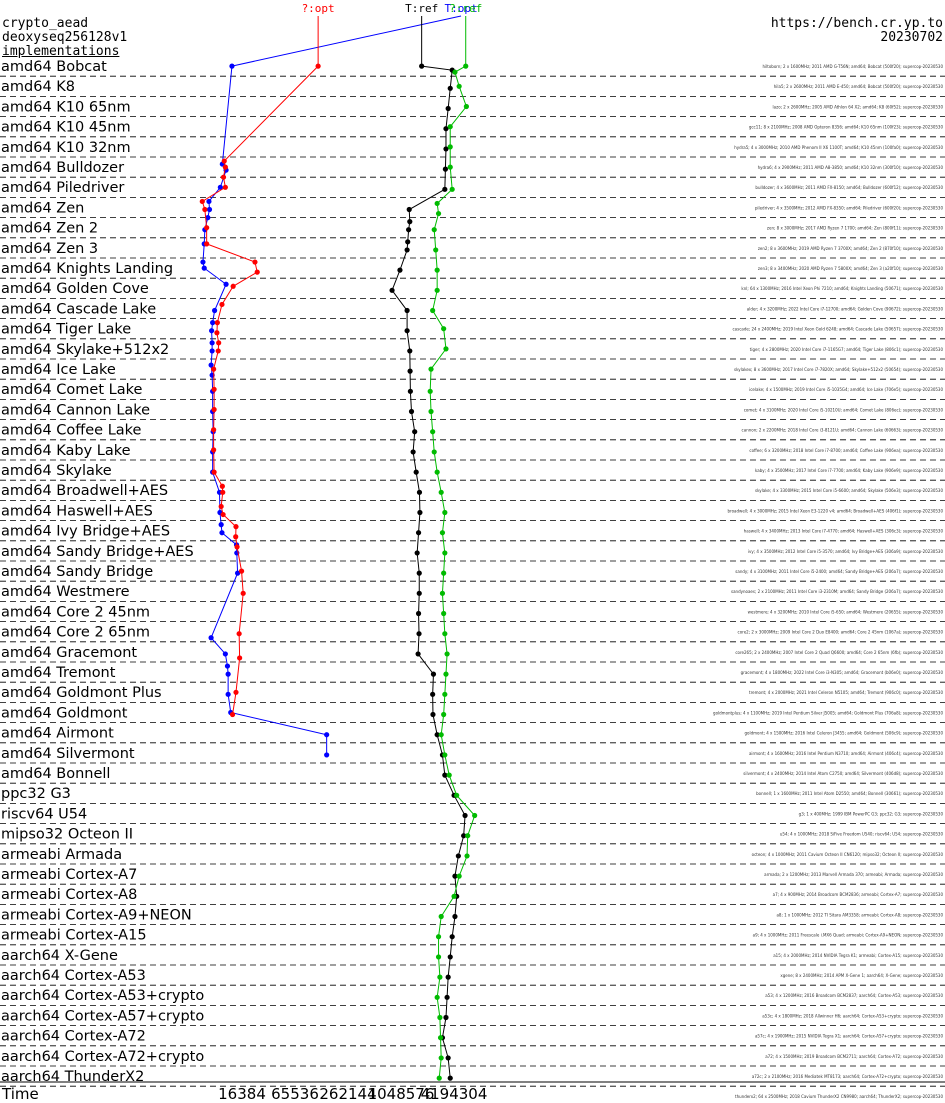 Image resolution: width=945 pixels, height=1103 pixels. What do you see at coordinates (75, 289) in the screenshot?
I see `row-label: amd64 Golden Cove` at bounding box center [75, 289].